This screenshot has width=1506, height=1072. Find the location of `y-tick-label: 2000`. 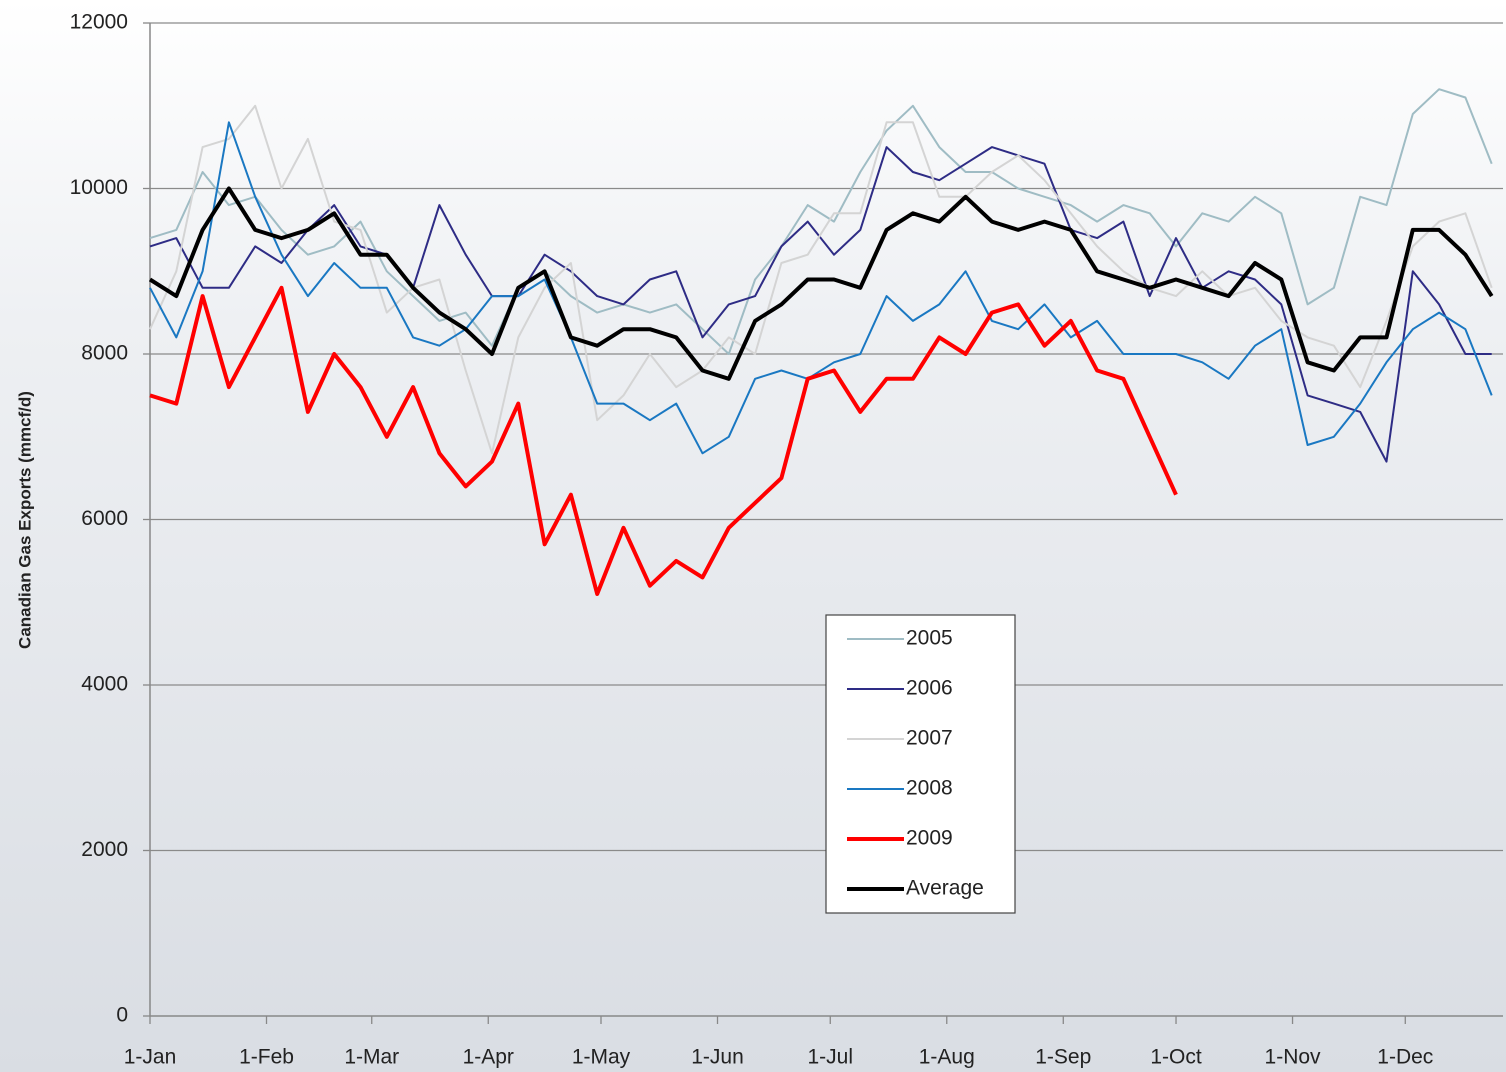

y-tick-label: 2000 is located at coordinates (104, 849).